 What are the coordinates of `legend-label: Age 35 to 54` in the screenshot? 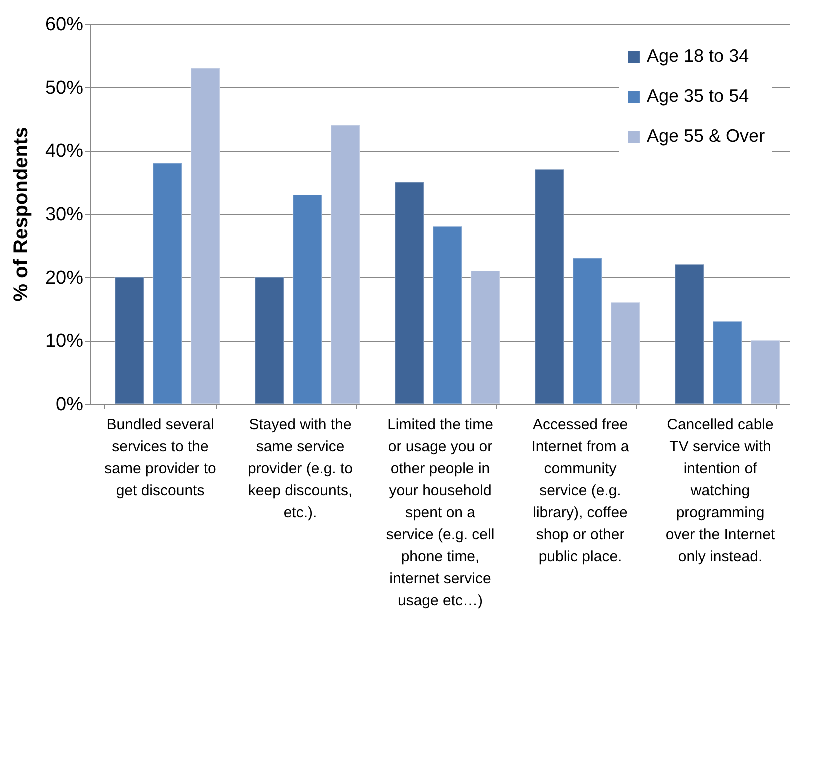 It's located at (698, 96).